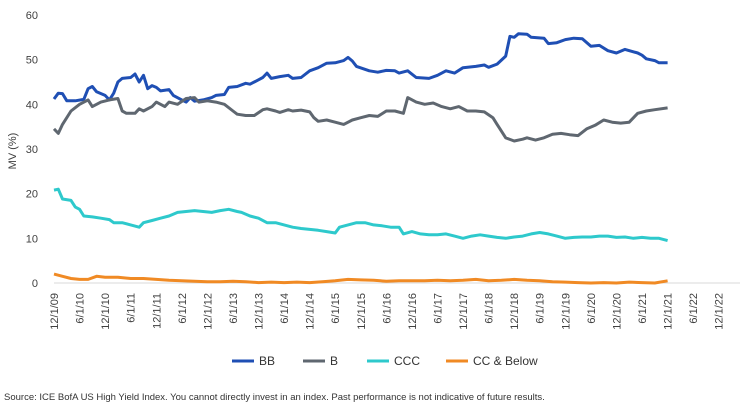 The image size is (747, 412). Describe the element at coordinates (32, 195) in the screenshot. I see `y-tick-label: 20` at that location.